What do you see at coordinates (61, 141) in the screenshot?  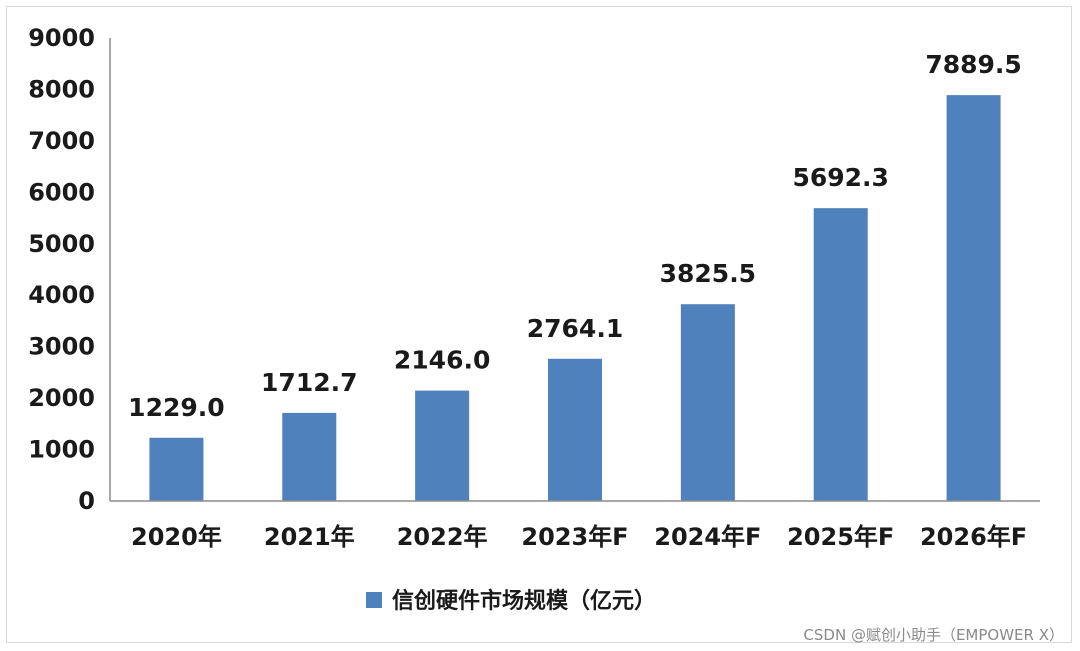 I see `y-tick-label: 7000` at bounding box center [61, 141].